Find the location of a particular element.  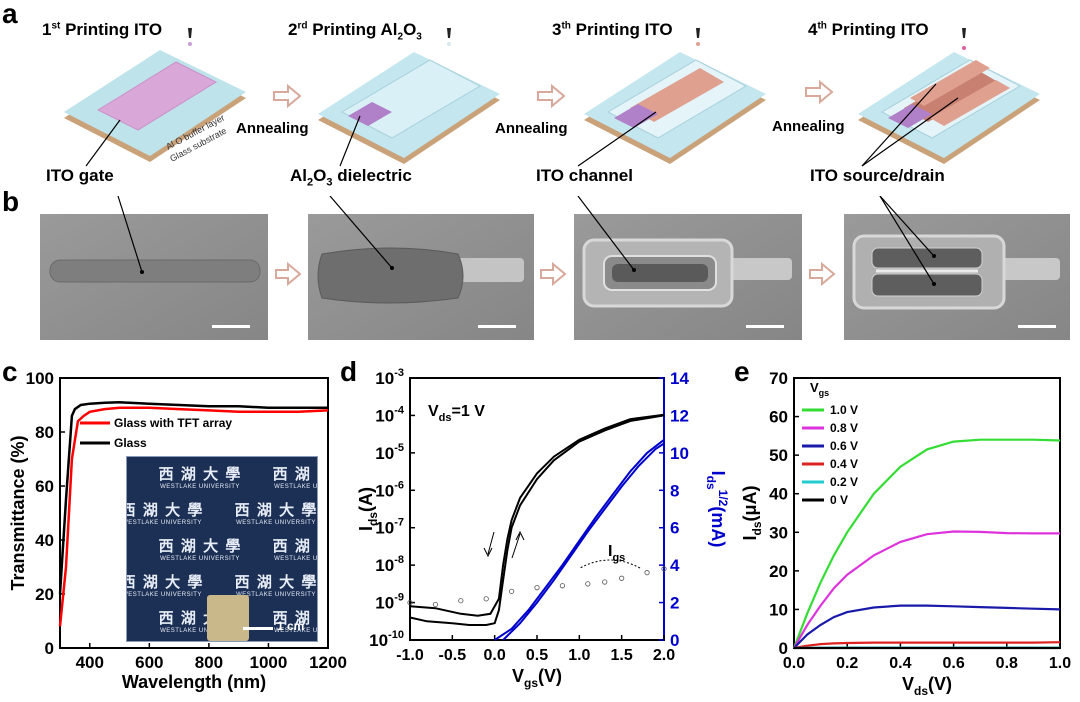

y-right-tick-label: 4 is located at coordinates (675, 565).